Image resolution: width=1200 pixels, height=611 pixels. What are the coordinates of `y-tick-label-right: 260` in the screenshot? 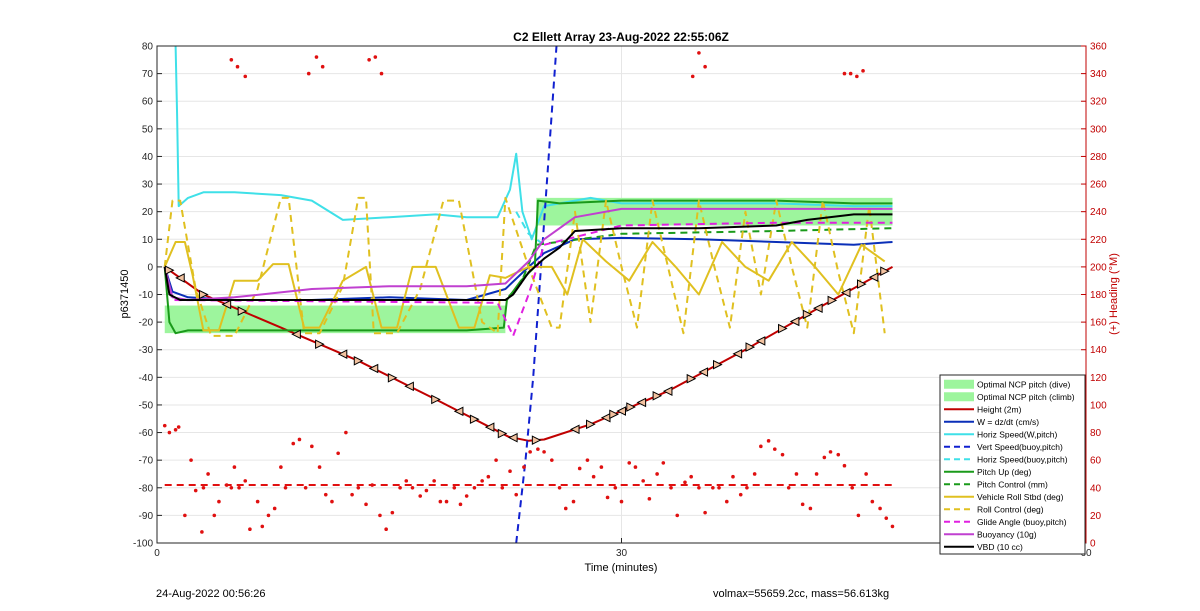 It's located at (1098, 185).